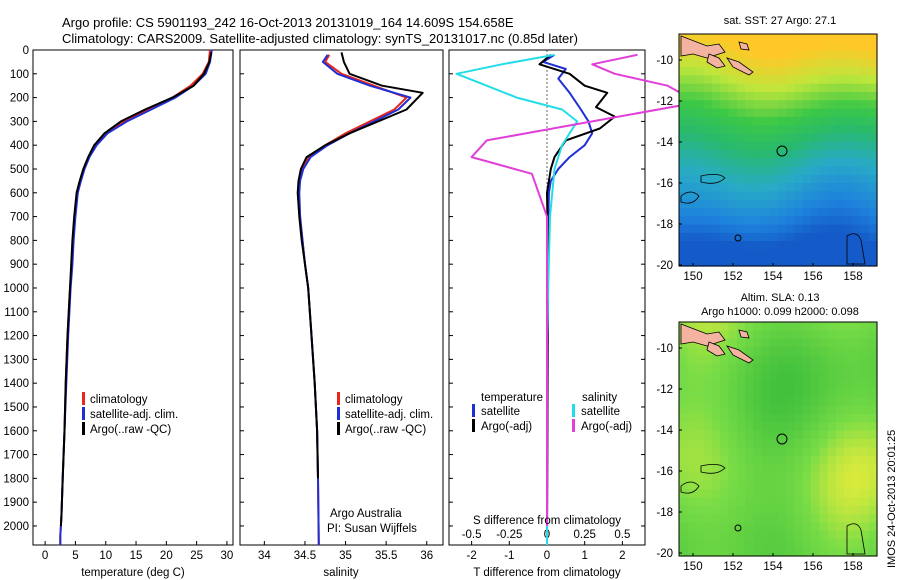 This screenshot has height=580, width=900. I want to click on map-ytick-label: -10, so click(664, 349).